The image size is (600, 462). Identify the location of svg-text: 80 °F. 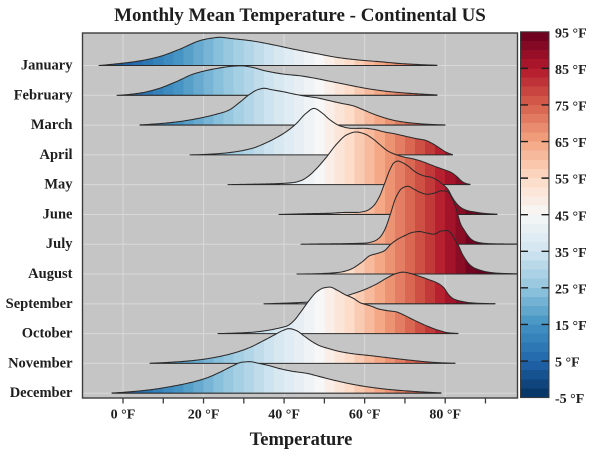
(445, 415).